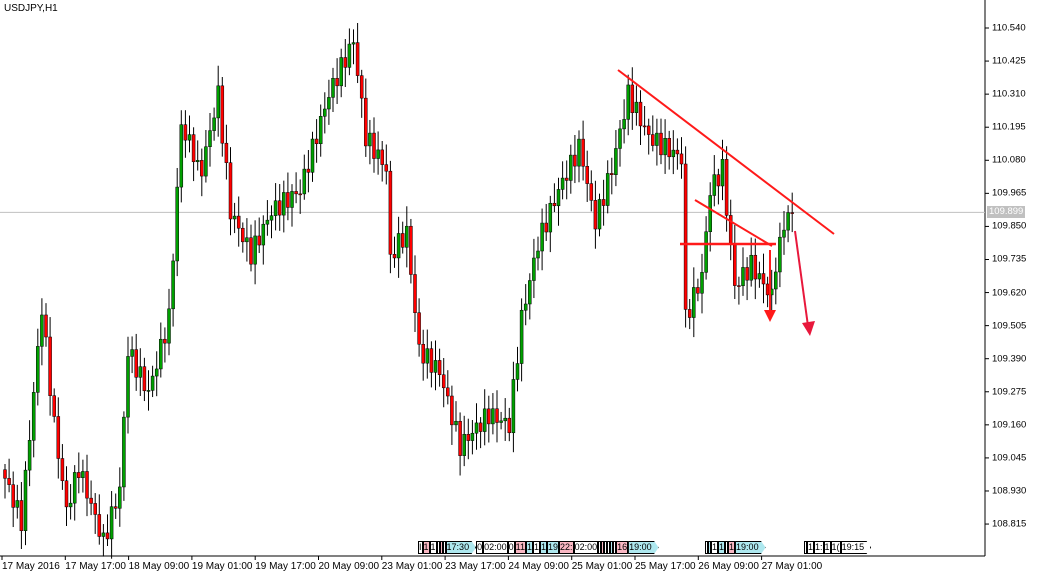 This screenshot has width=1039, height=578. What do you see at coordinates (838, 547) in the screenshot?
I see `time-tags-group: 1 1: 1 1(19:15` at bounding box center [838, 547].